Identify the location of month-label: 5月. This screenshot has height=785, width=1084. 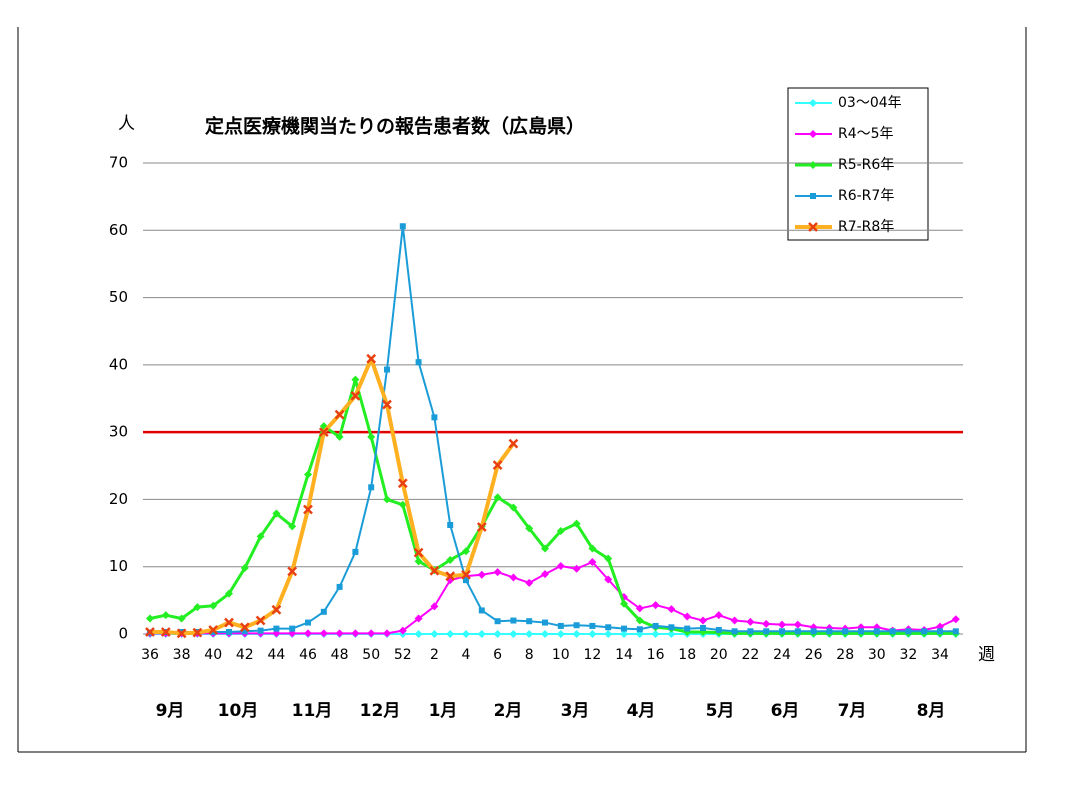
(720, 711).